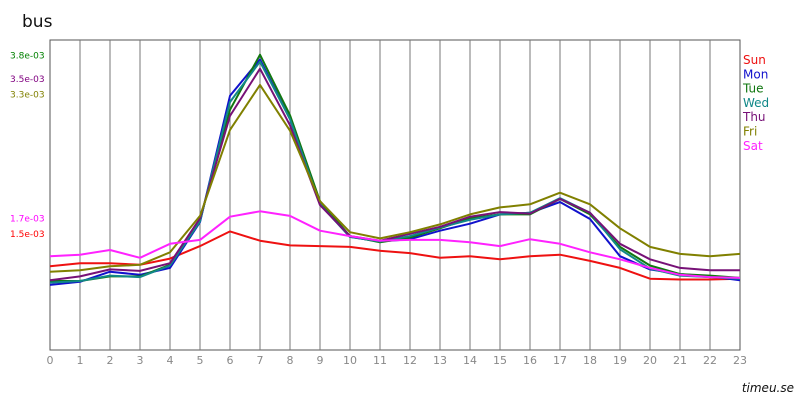 This screenshot has width=800, height=400. Describe the element at coordinates (590, 360) in the screenshot. I see `x-tick-label-18: 18` at that location.